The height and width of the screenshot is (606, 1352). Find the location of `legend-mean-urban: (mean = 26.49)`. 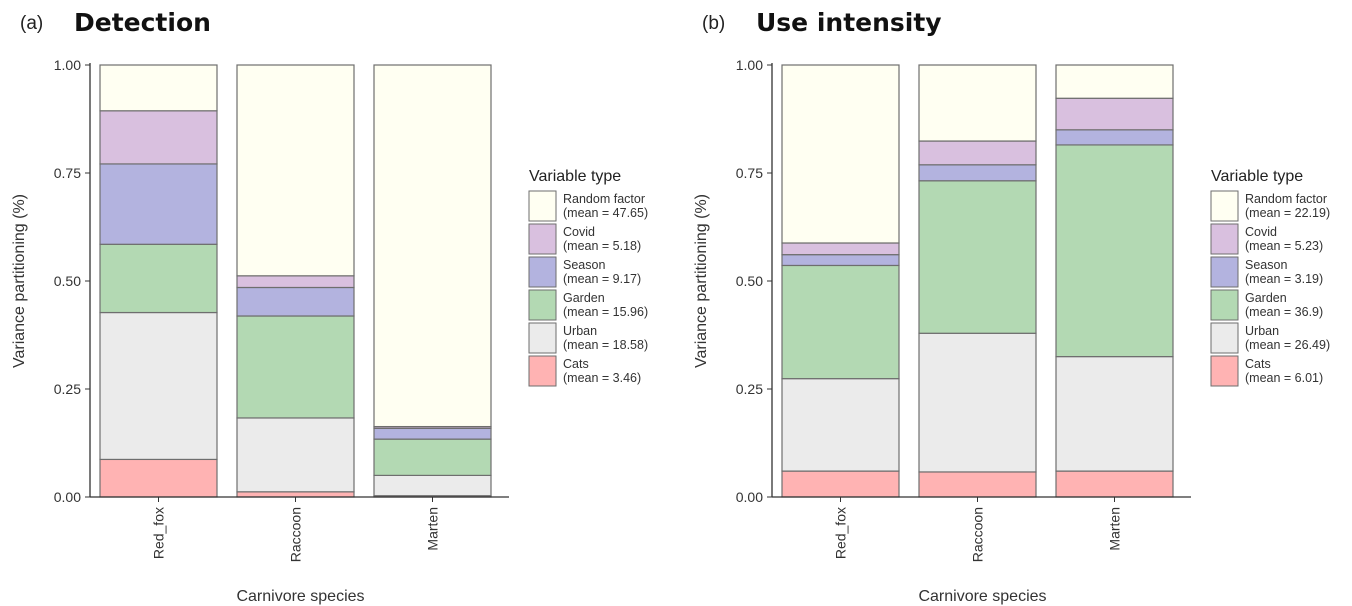

legend-mean-urban: (mean = 26.49) is located at coordinates (1287, 345).